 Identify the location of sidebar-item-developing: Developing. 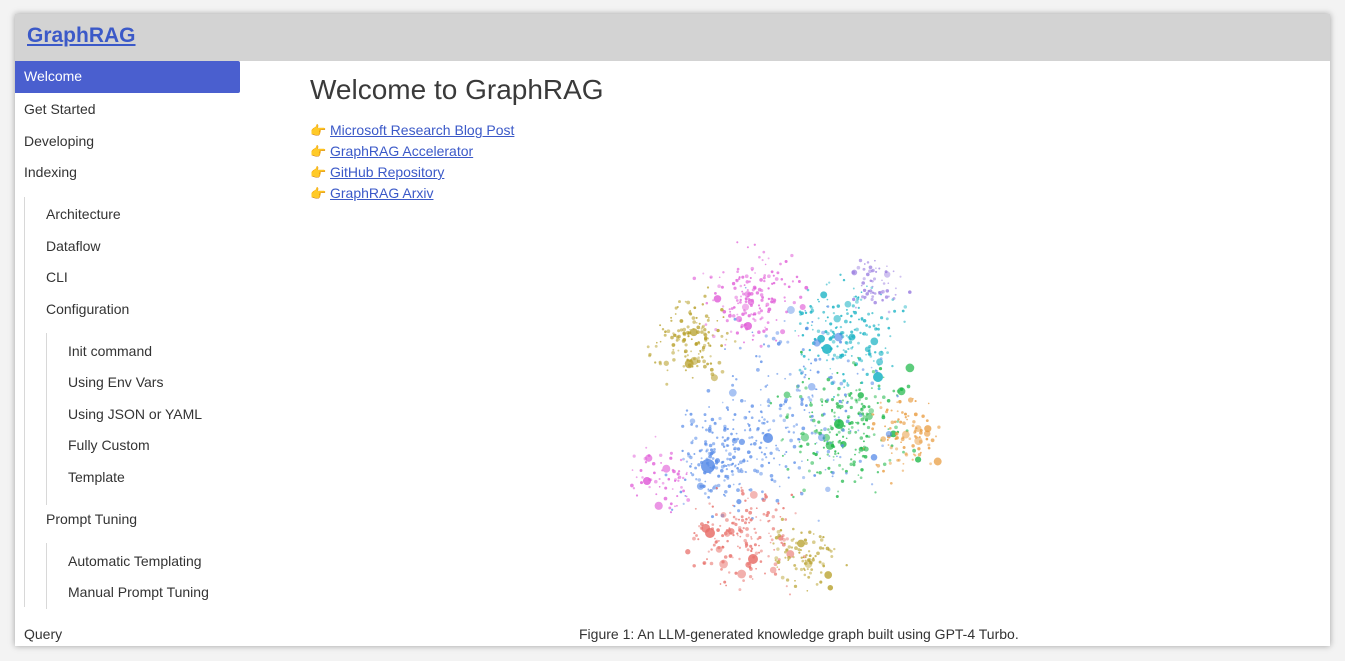
(59, 141).